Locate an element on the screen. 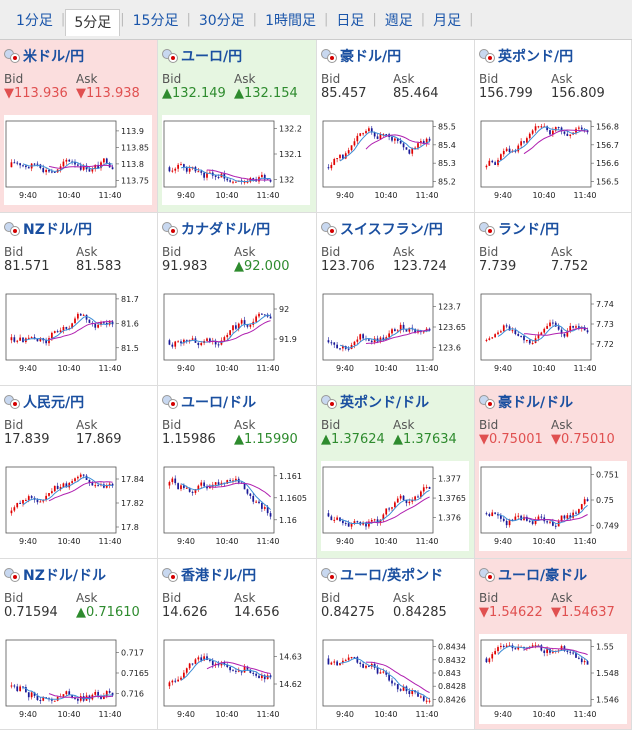  y-tick-label: 156.7 is located at coordinates (607, 145).